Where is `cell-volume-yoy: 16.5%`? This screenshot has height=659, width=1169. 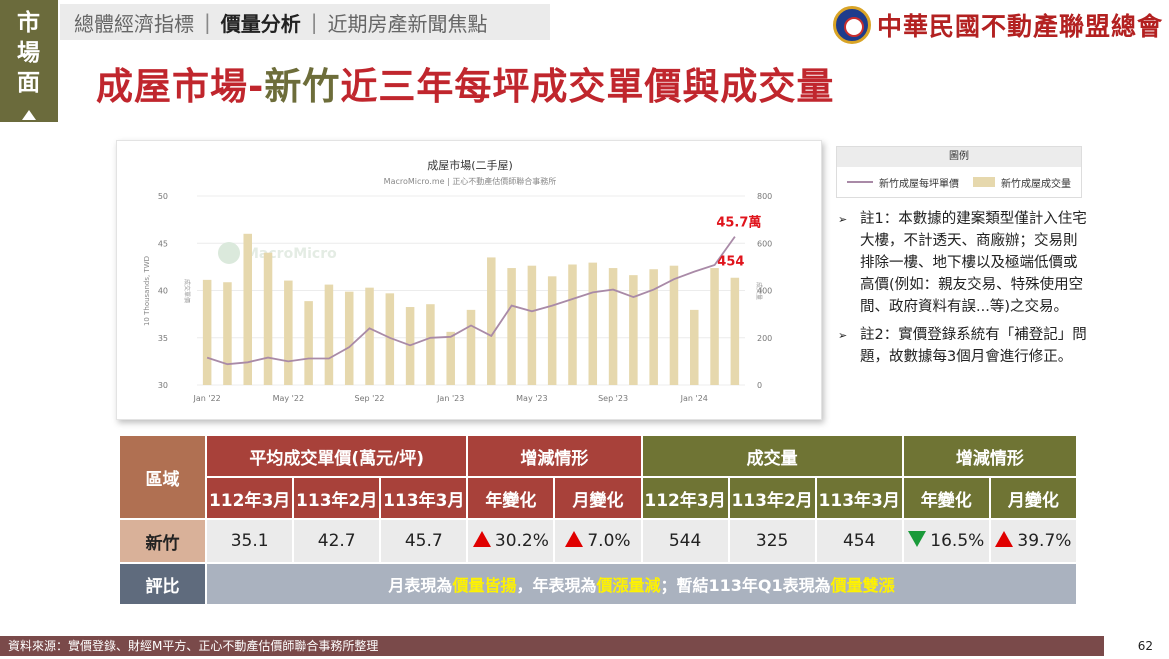
cell-volume-yoy: 16.5% is located at coordinates (946, 541).